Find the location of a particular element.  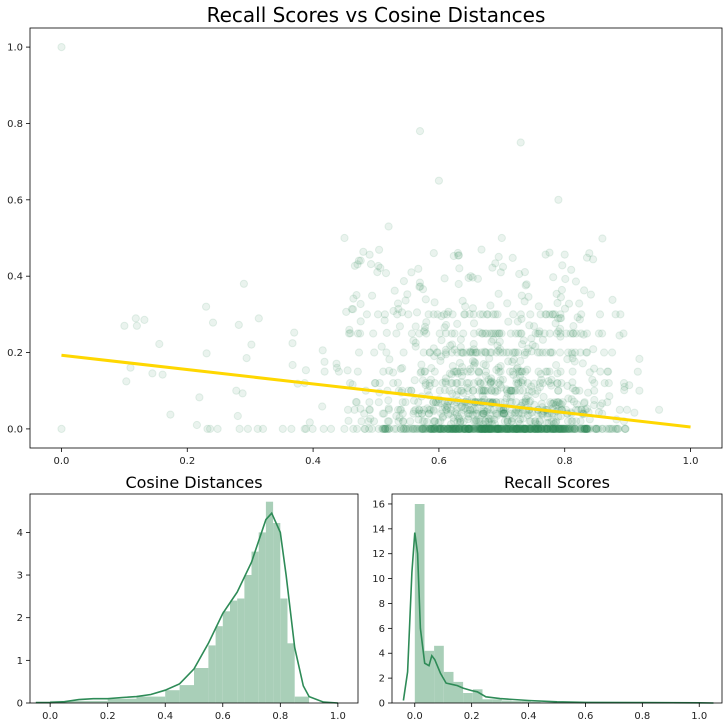

rec-x-tick-label: 1.0 is located at coordinates (699, 716).